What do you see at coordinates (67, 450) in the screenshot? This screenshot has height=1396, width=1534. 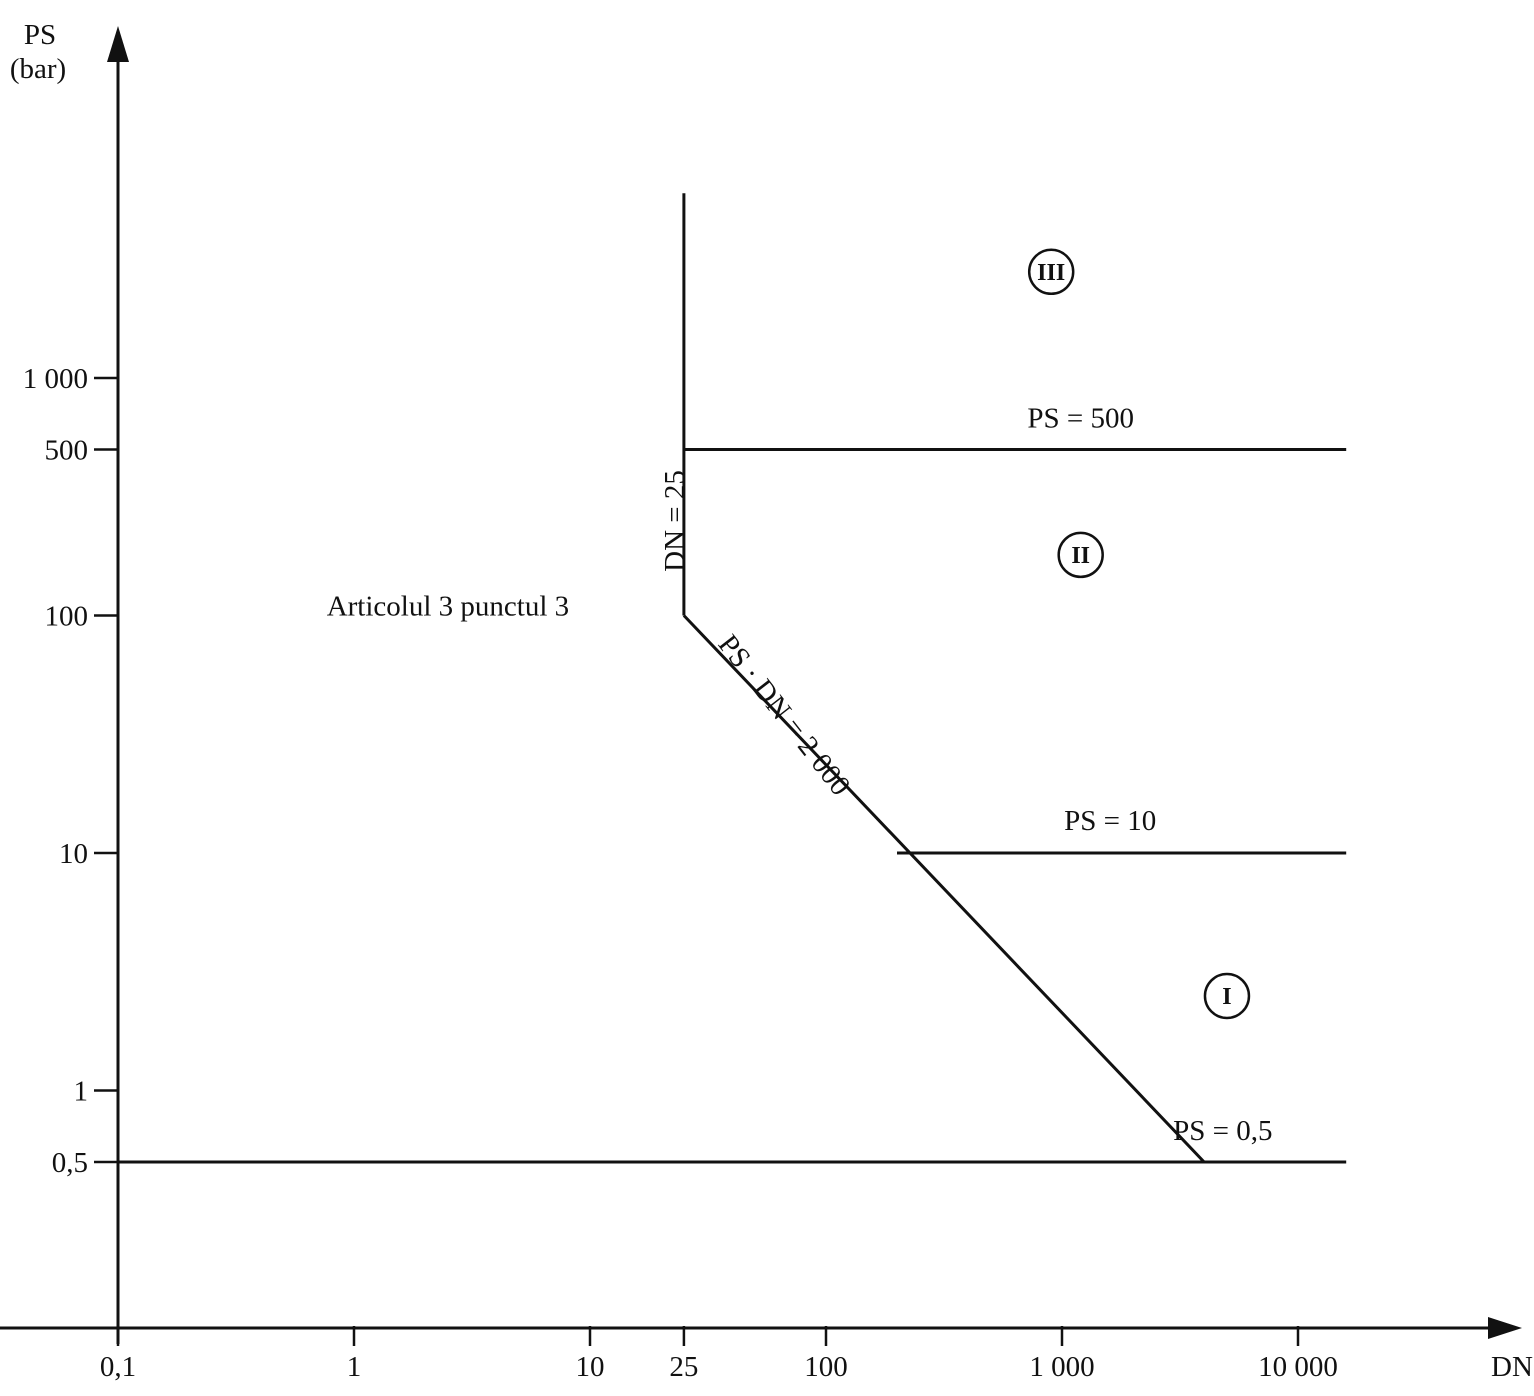 I see `y-tick-label: 500` at bounding box center [67, 450].